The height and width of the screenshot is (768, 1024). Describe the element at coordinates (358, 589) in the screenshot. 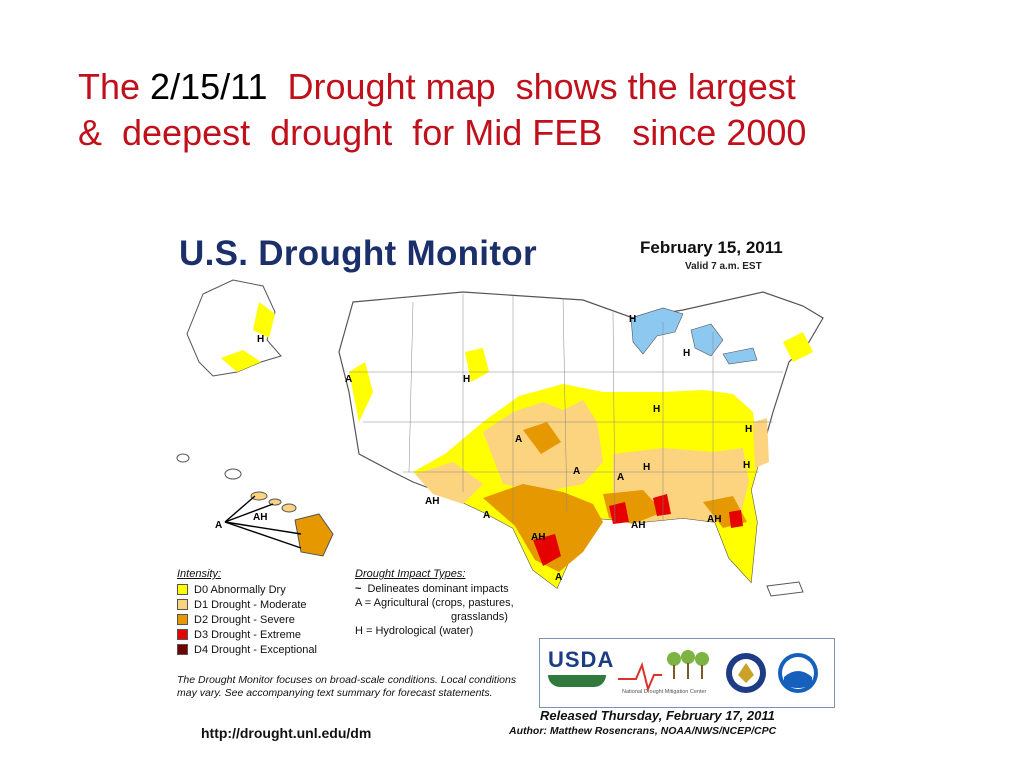

I see `tilde-icon: ~` at that location.